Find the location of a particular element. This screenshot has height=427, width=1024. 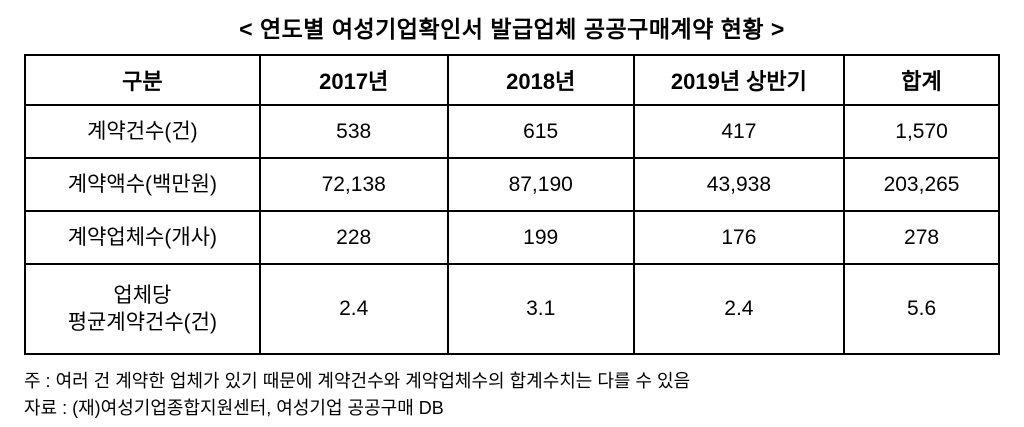

table-cell: 228 is located at coordinates (353, 237).